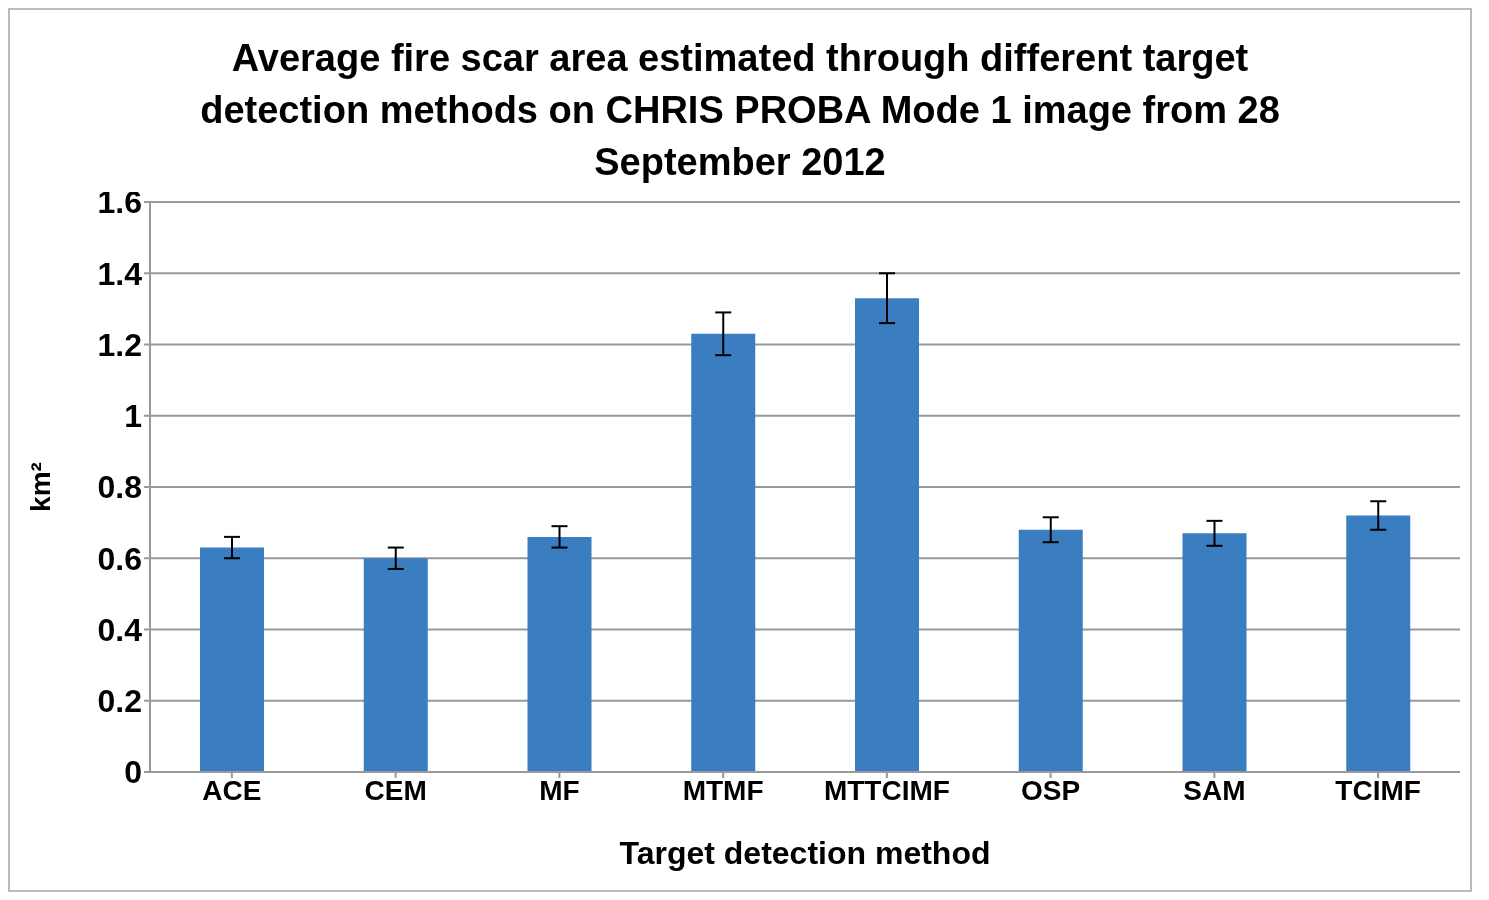 The image size is (1489, 900). What do you see at coordinates (723, 790) in the screenshot?
I see `x-tick-label: MTMF` at bounding box center [723, 790].